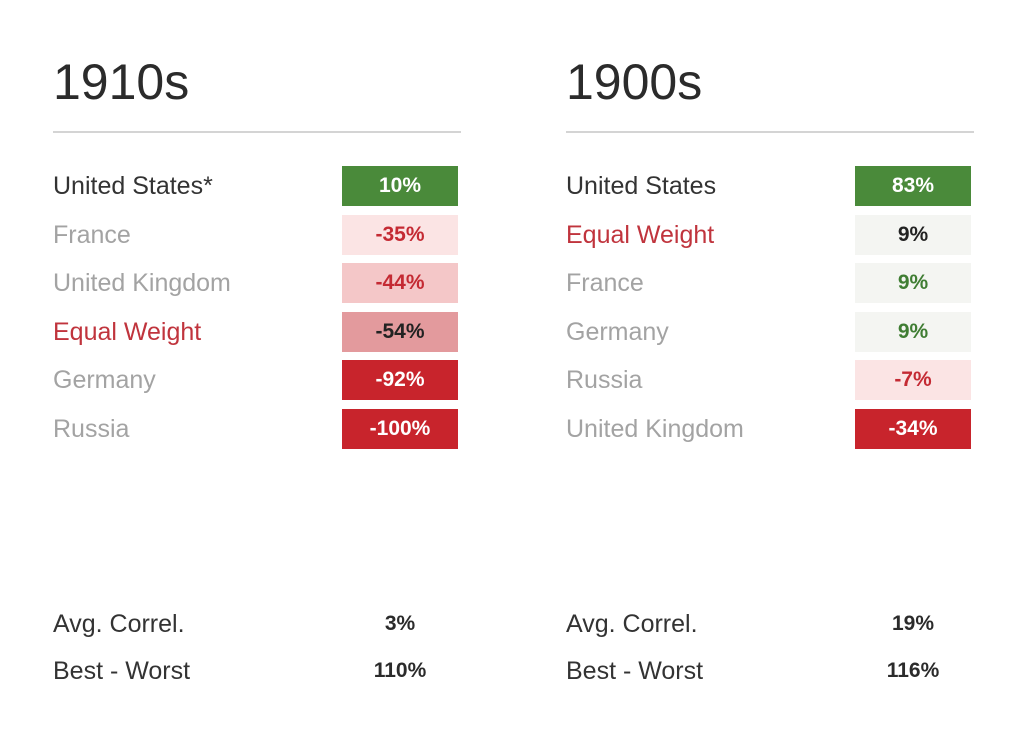 The image size is (1024, 732). I want to click on return-cell: -100%, so click(400, 429).